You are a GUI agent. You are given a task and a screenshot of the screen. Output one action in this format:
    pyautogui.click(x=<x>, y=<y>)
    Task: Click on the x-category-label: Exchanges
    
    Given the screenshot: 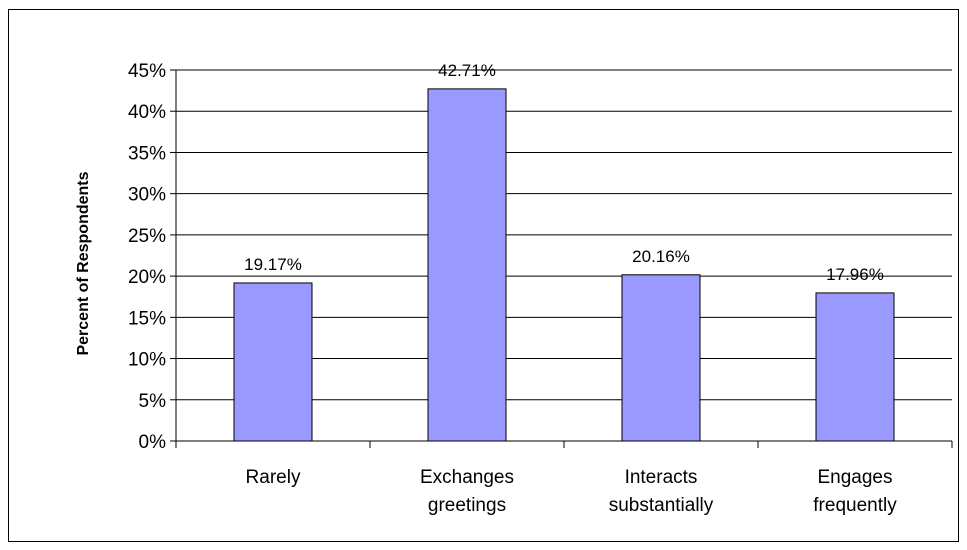 What is the action you would take?
    pyautogui.click(x=467, y=477)
    